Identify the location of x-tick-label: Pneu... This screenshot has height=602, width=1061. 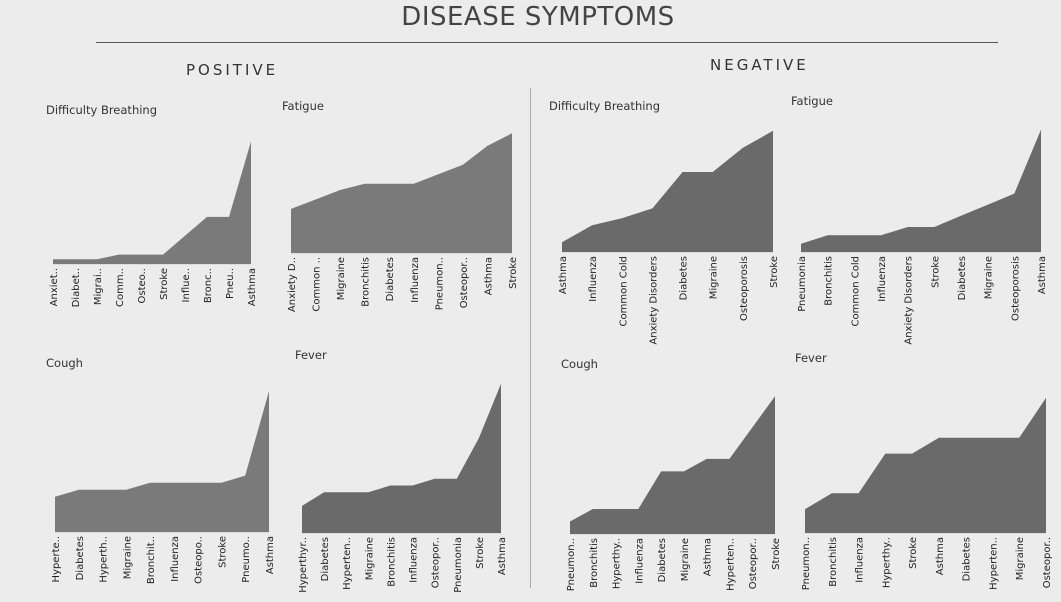
(230, 283).